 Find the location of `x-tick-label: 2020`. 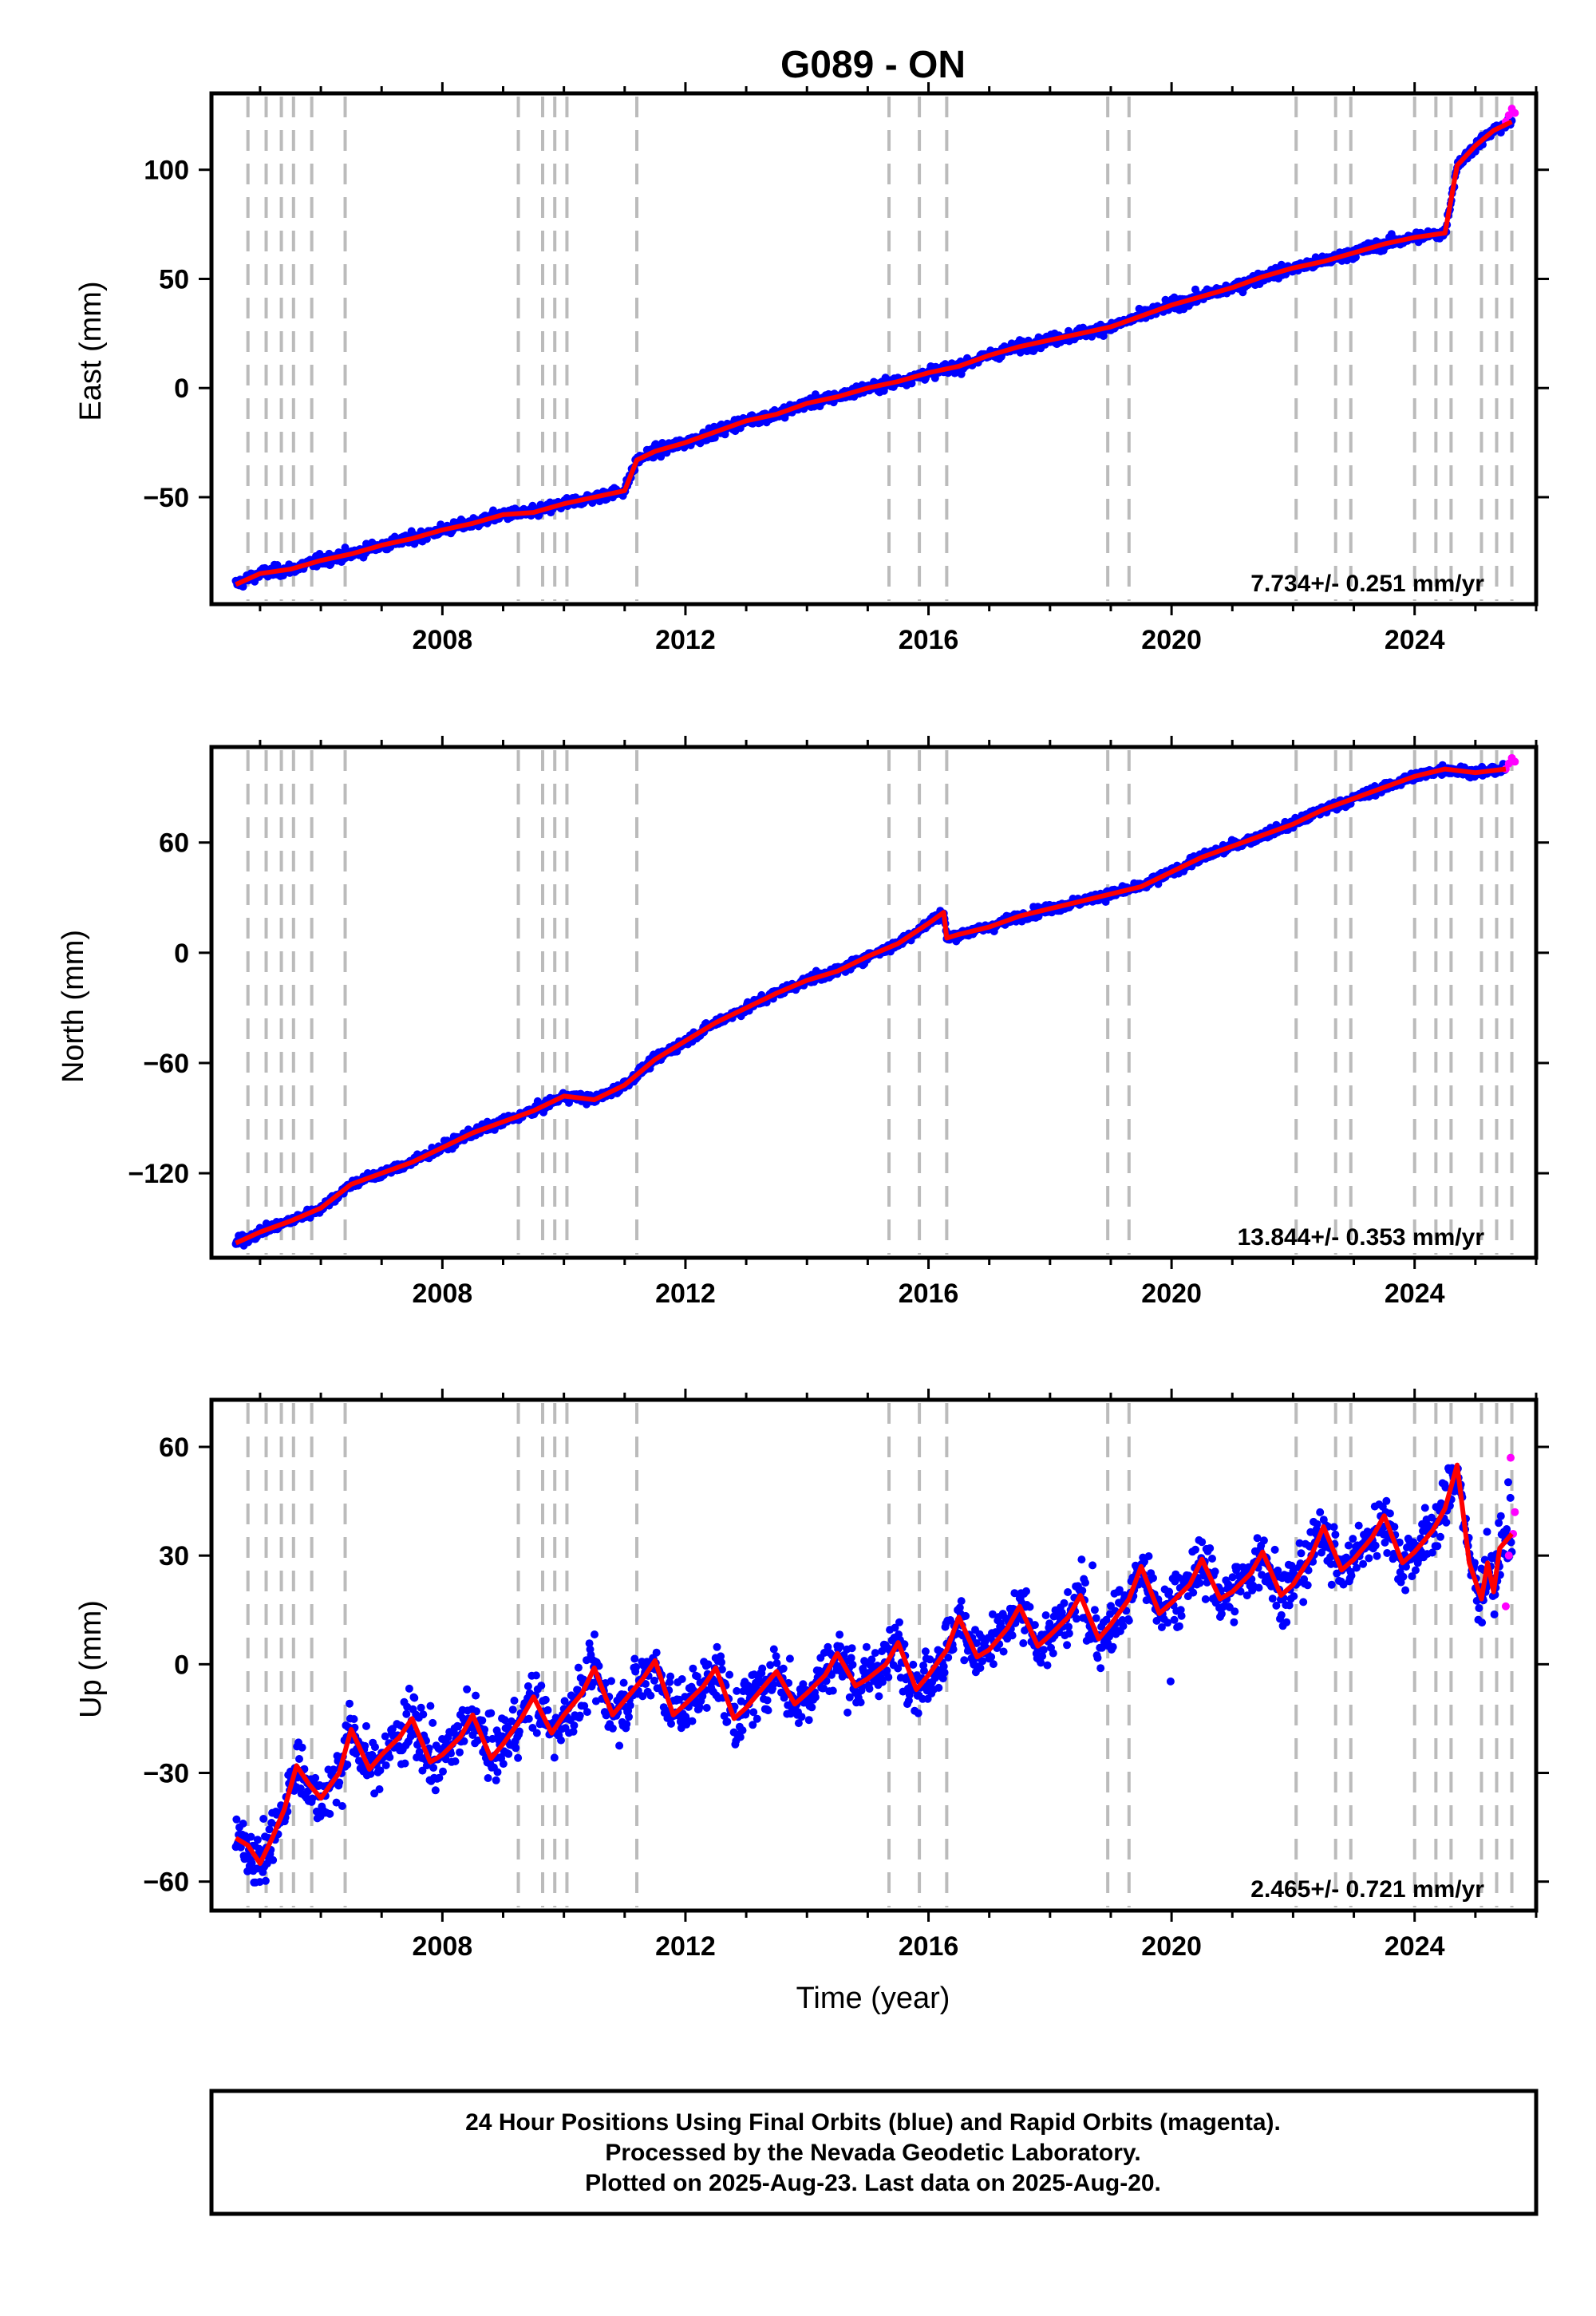

x-tick-label: 2020 is located at coordinates (1171, 1294).